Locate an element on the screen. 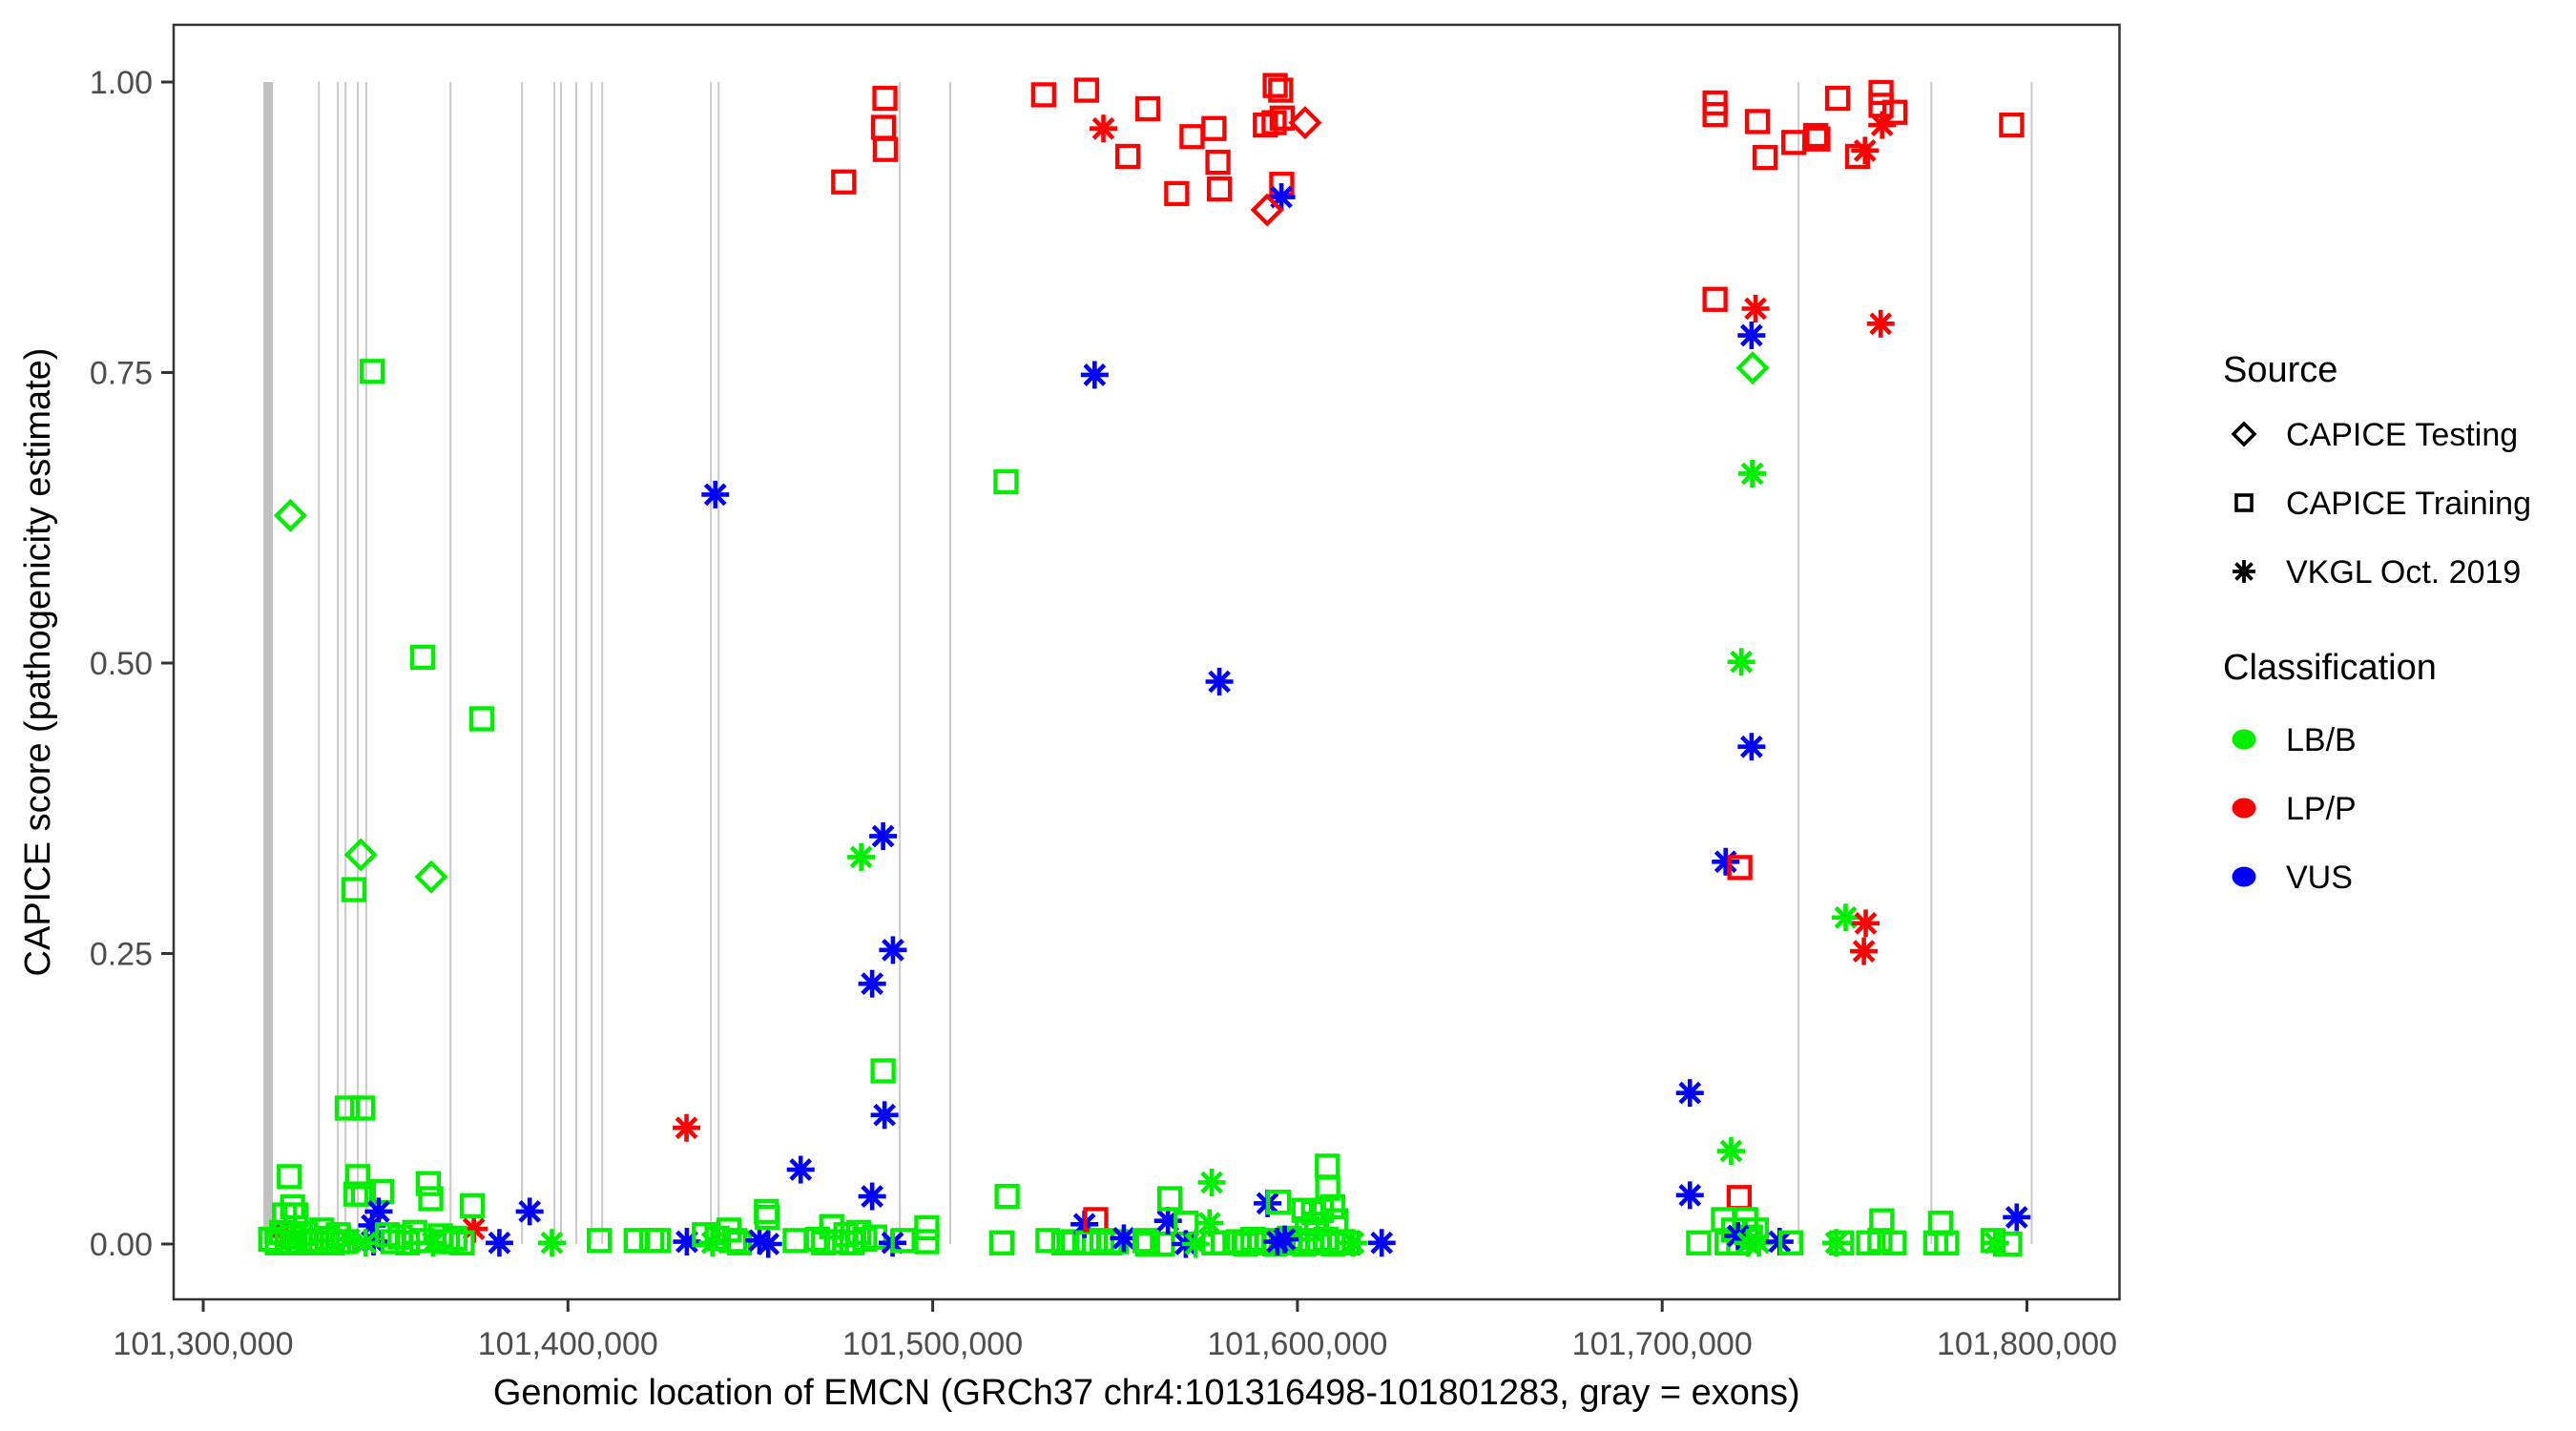  legend-item-label: VUS is located at coordinates (2319, 878).